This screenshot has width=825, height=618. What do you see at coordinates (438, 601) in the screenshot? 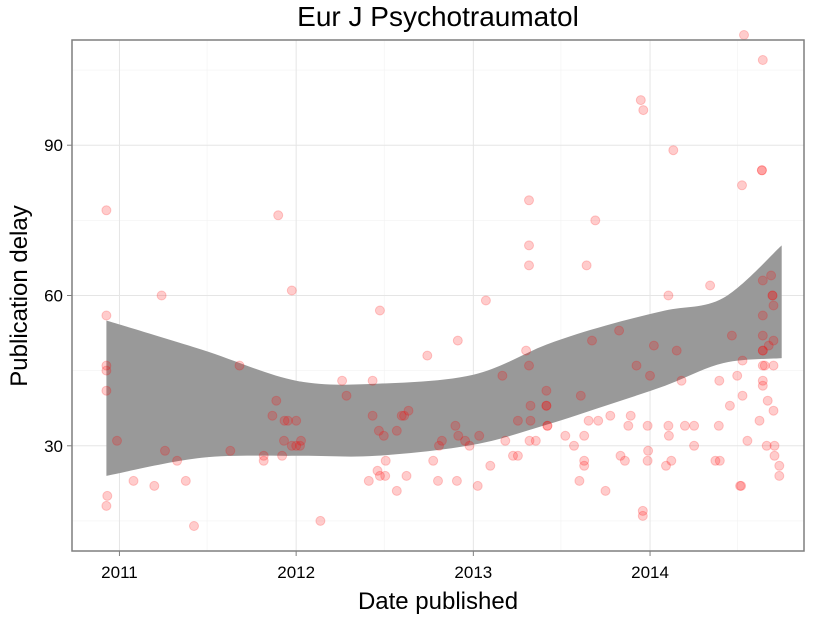
I see `x-axis-label: Date published` at bounding box center [438, 601].